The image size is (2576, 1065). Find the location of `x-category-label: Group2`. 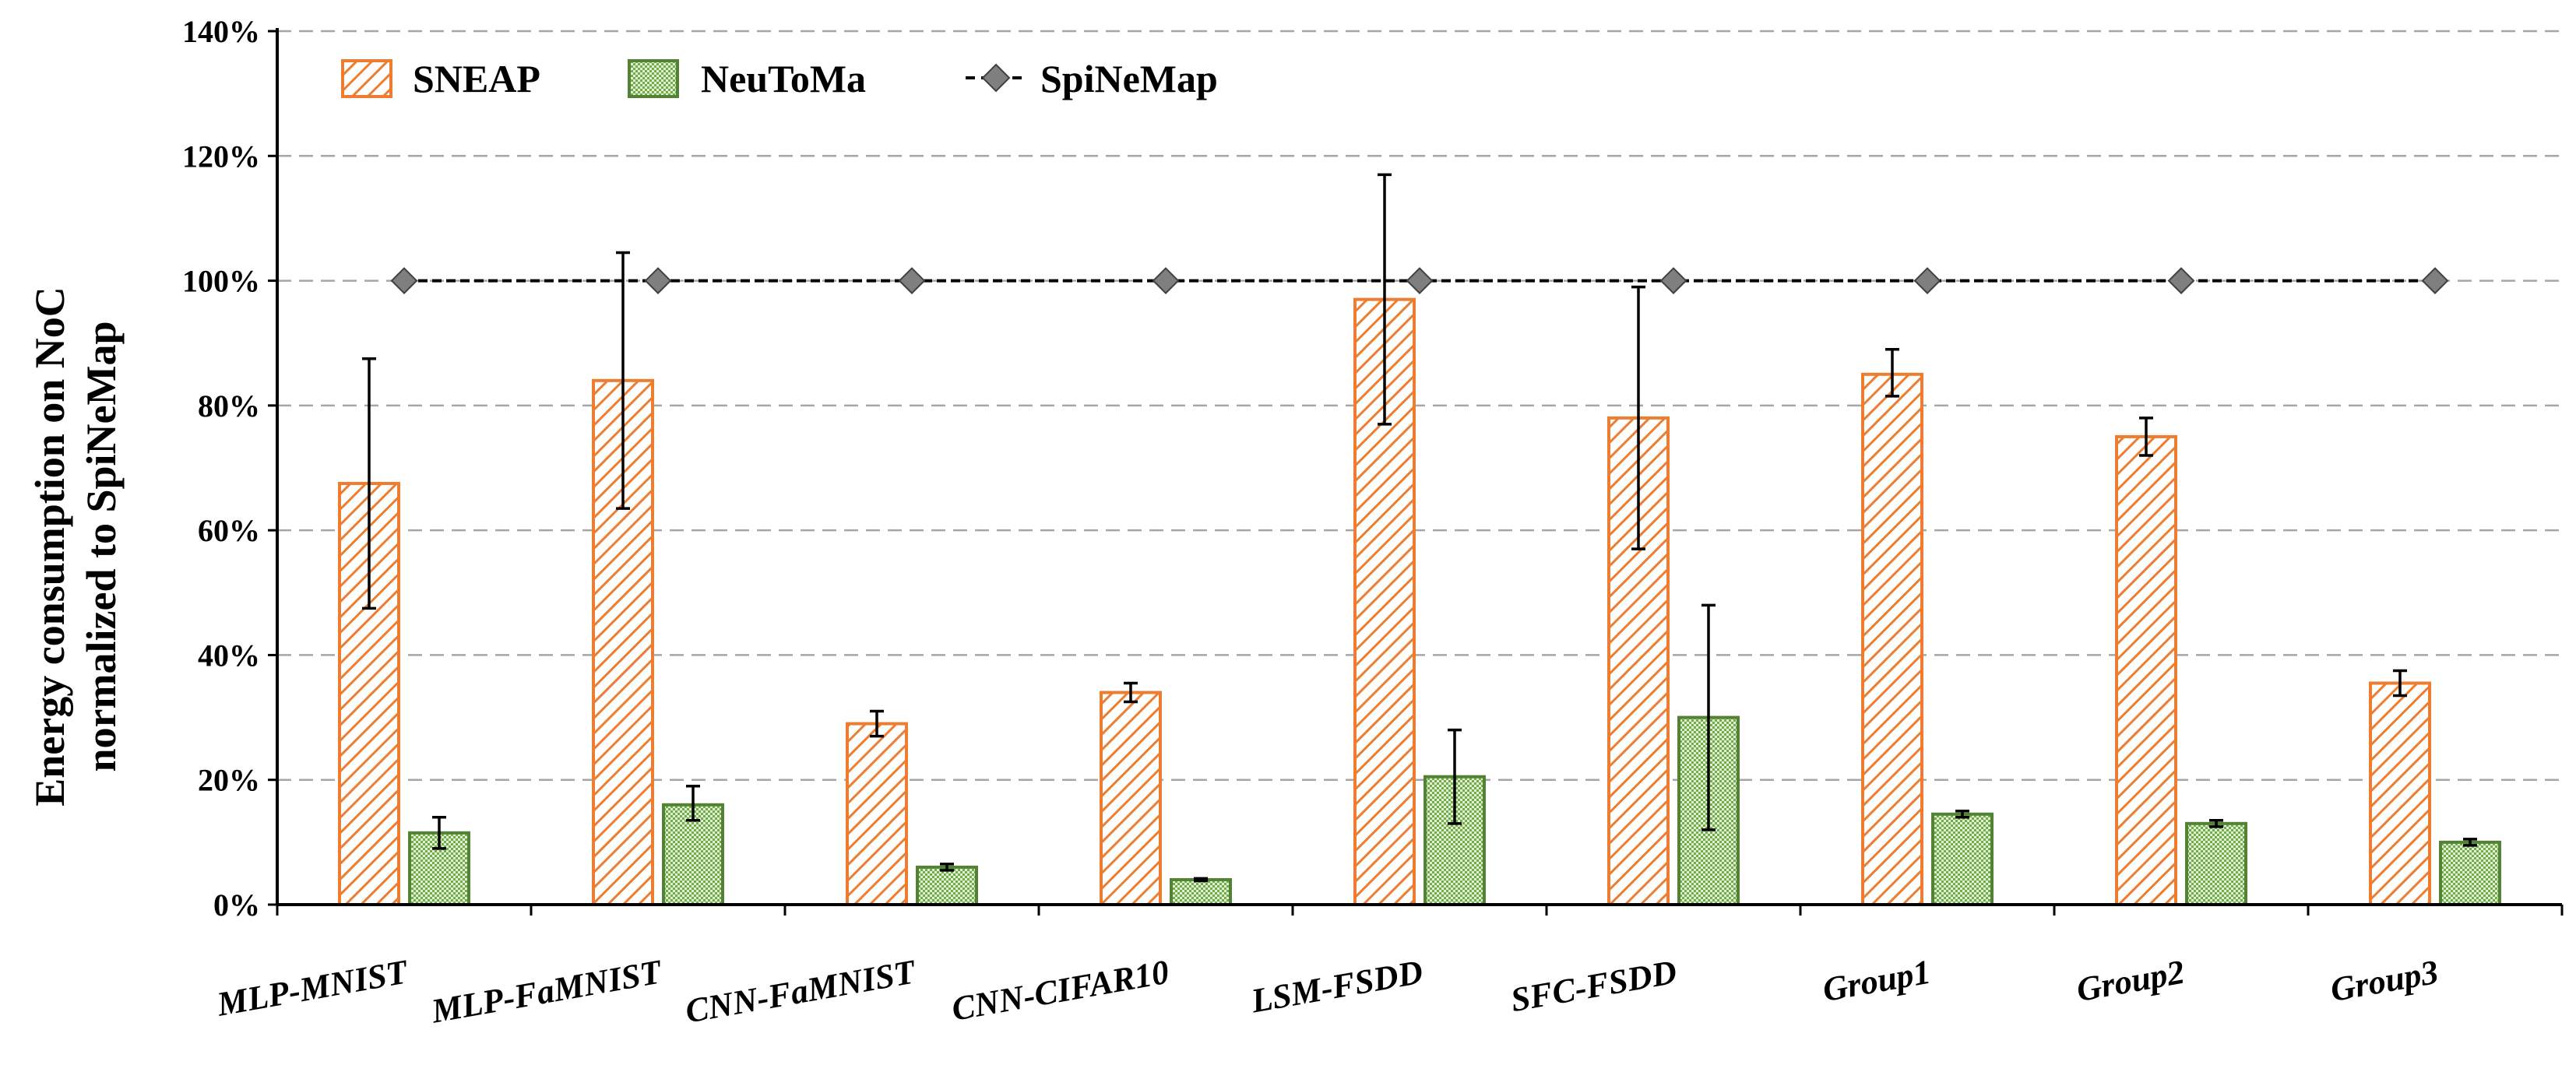

x-category-label: Group2 is located at coordinates (2130, 981).